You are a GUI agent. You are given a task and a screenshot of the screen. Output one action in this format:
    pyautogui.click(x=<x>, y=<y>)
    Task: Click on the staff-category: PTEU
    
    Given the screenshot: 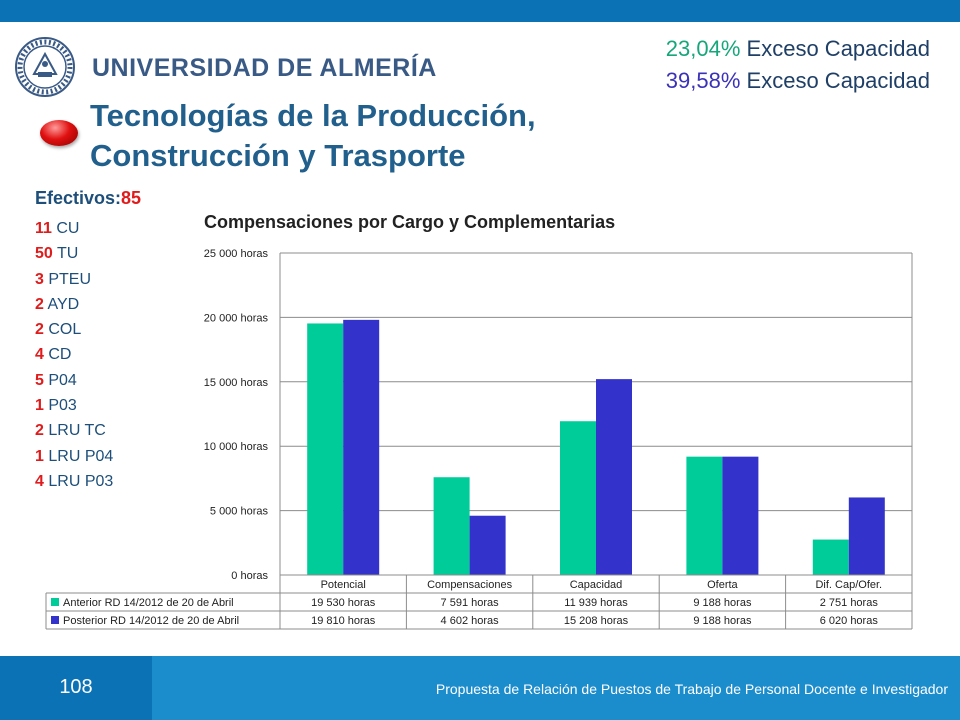 What is the action you would take?
    pyautogui.click(x=70, y=279)
    